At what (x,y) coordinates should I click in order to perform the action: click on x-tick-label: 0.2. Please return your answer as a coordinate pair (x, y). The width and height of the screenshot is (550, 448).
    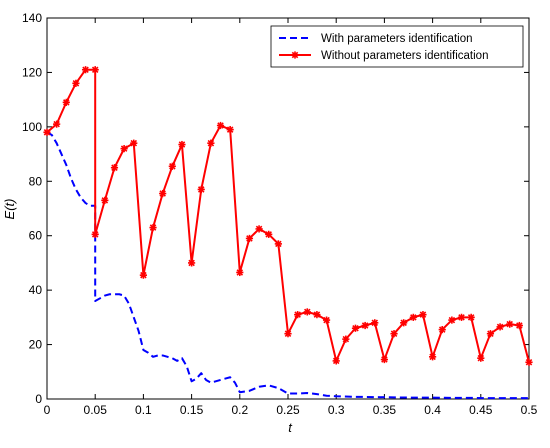
    Looking at the image, I should click on (239, 410).